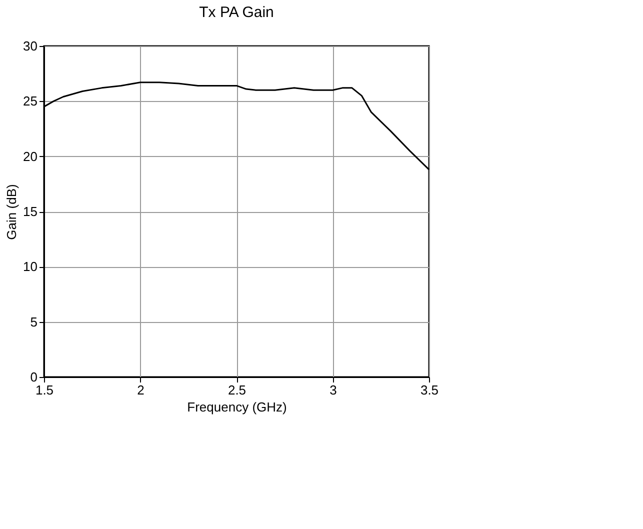 This screenshot has width=643, height=529. Describe the element at coordinates (429, 390) in the screenshot. I see `x-tick-label: 3.5` at that location.